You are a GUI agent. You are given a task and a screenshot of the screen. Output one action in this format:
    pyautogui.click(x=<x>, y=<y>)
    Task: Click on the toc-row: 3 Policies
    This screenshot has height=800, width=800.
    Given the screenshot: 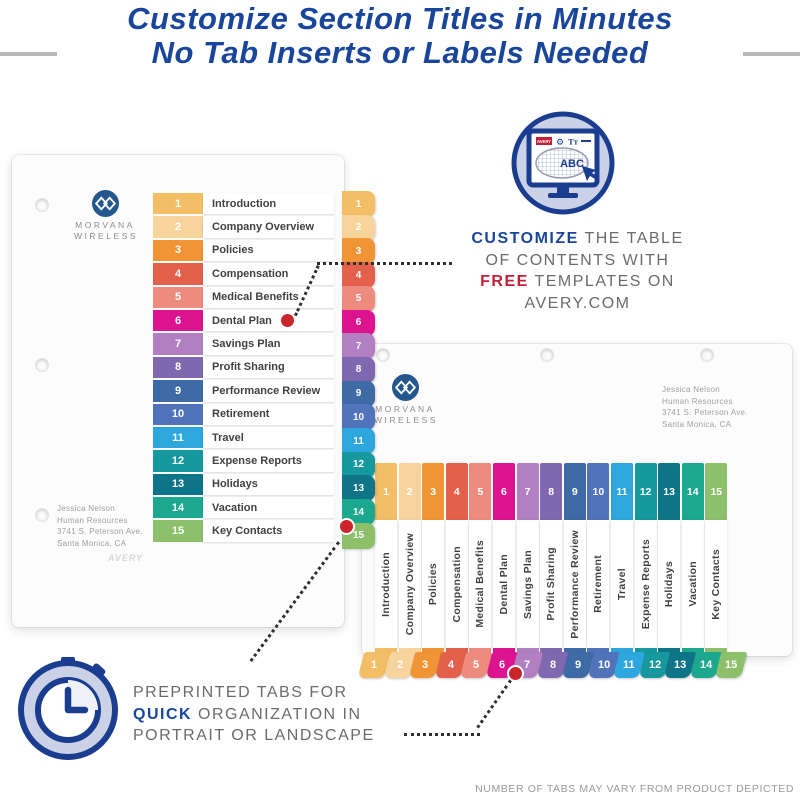 What is the action you would take?
    pyautogui.click(x=243, y=250)
    